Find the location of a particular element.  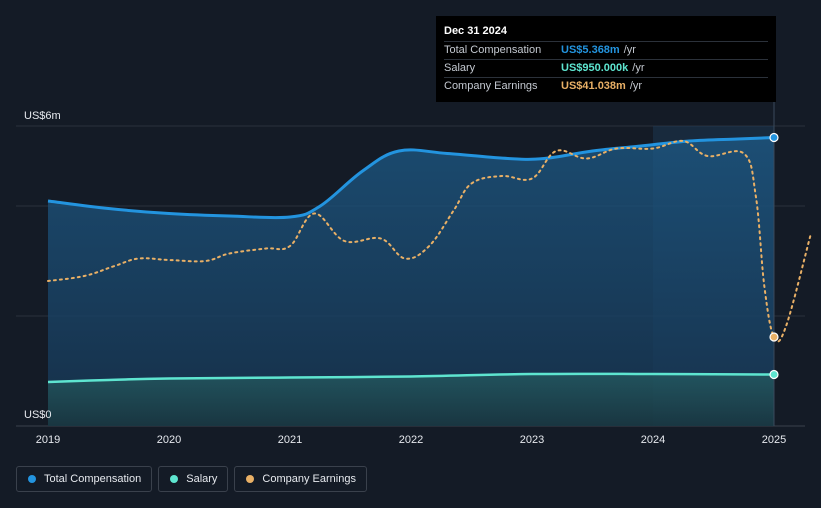

total-compensation-line is located at coordinates (411, 178).